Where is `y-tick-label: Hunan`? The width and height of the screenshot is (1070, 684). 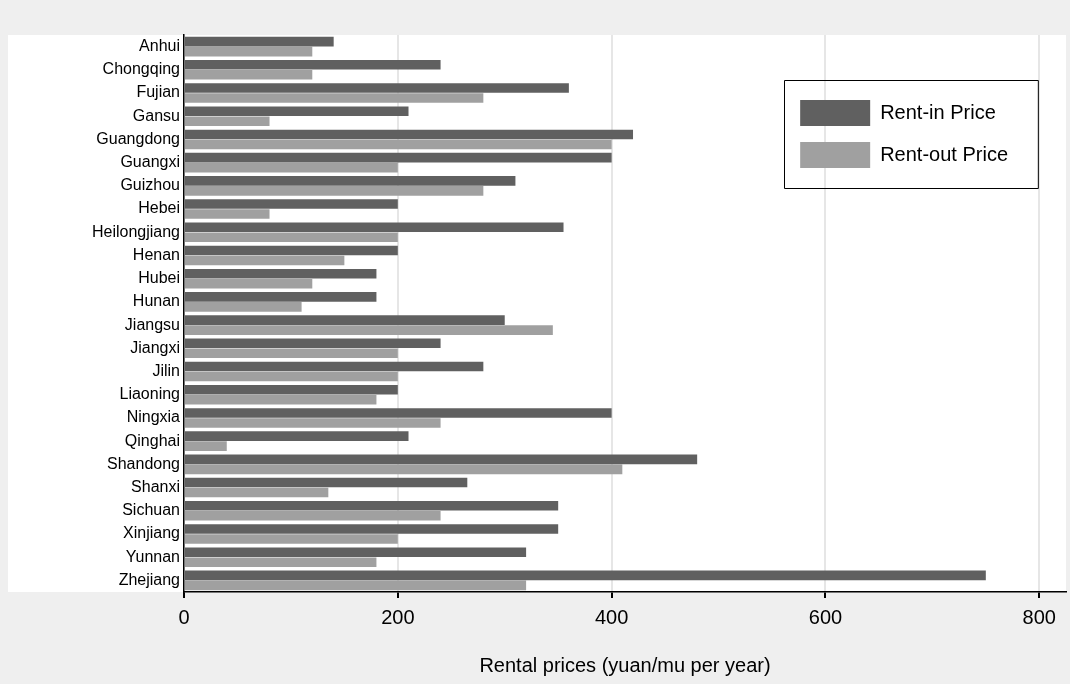 y-tick-label: Hunan is located at coordinates (156, 301).